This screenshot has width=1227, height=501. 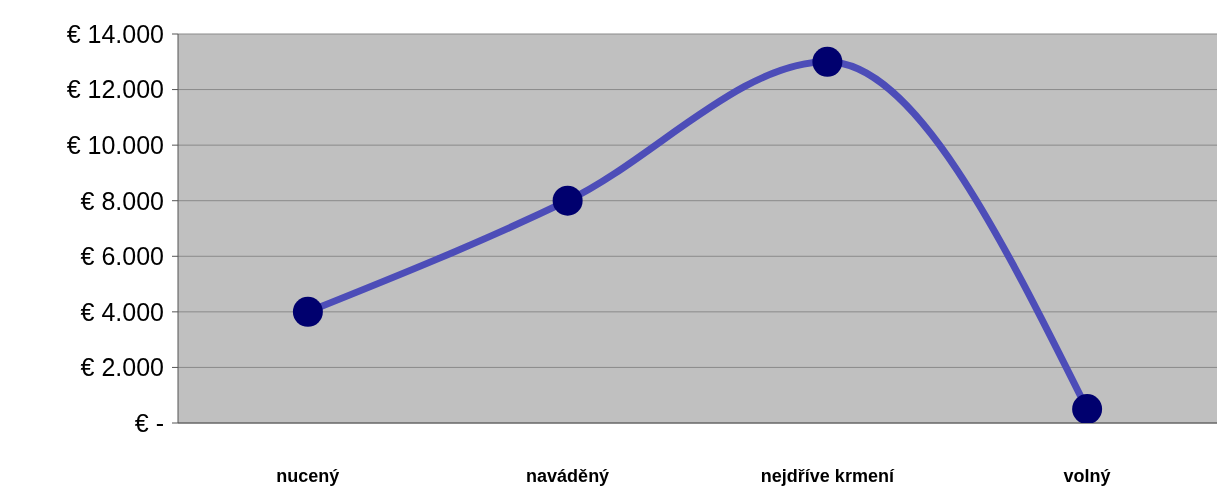 I want to click on y-tick-label: € 14.000, so click(x=115, y=33).